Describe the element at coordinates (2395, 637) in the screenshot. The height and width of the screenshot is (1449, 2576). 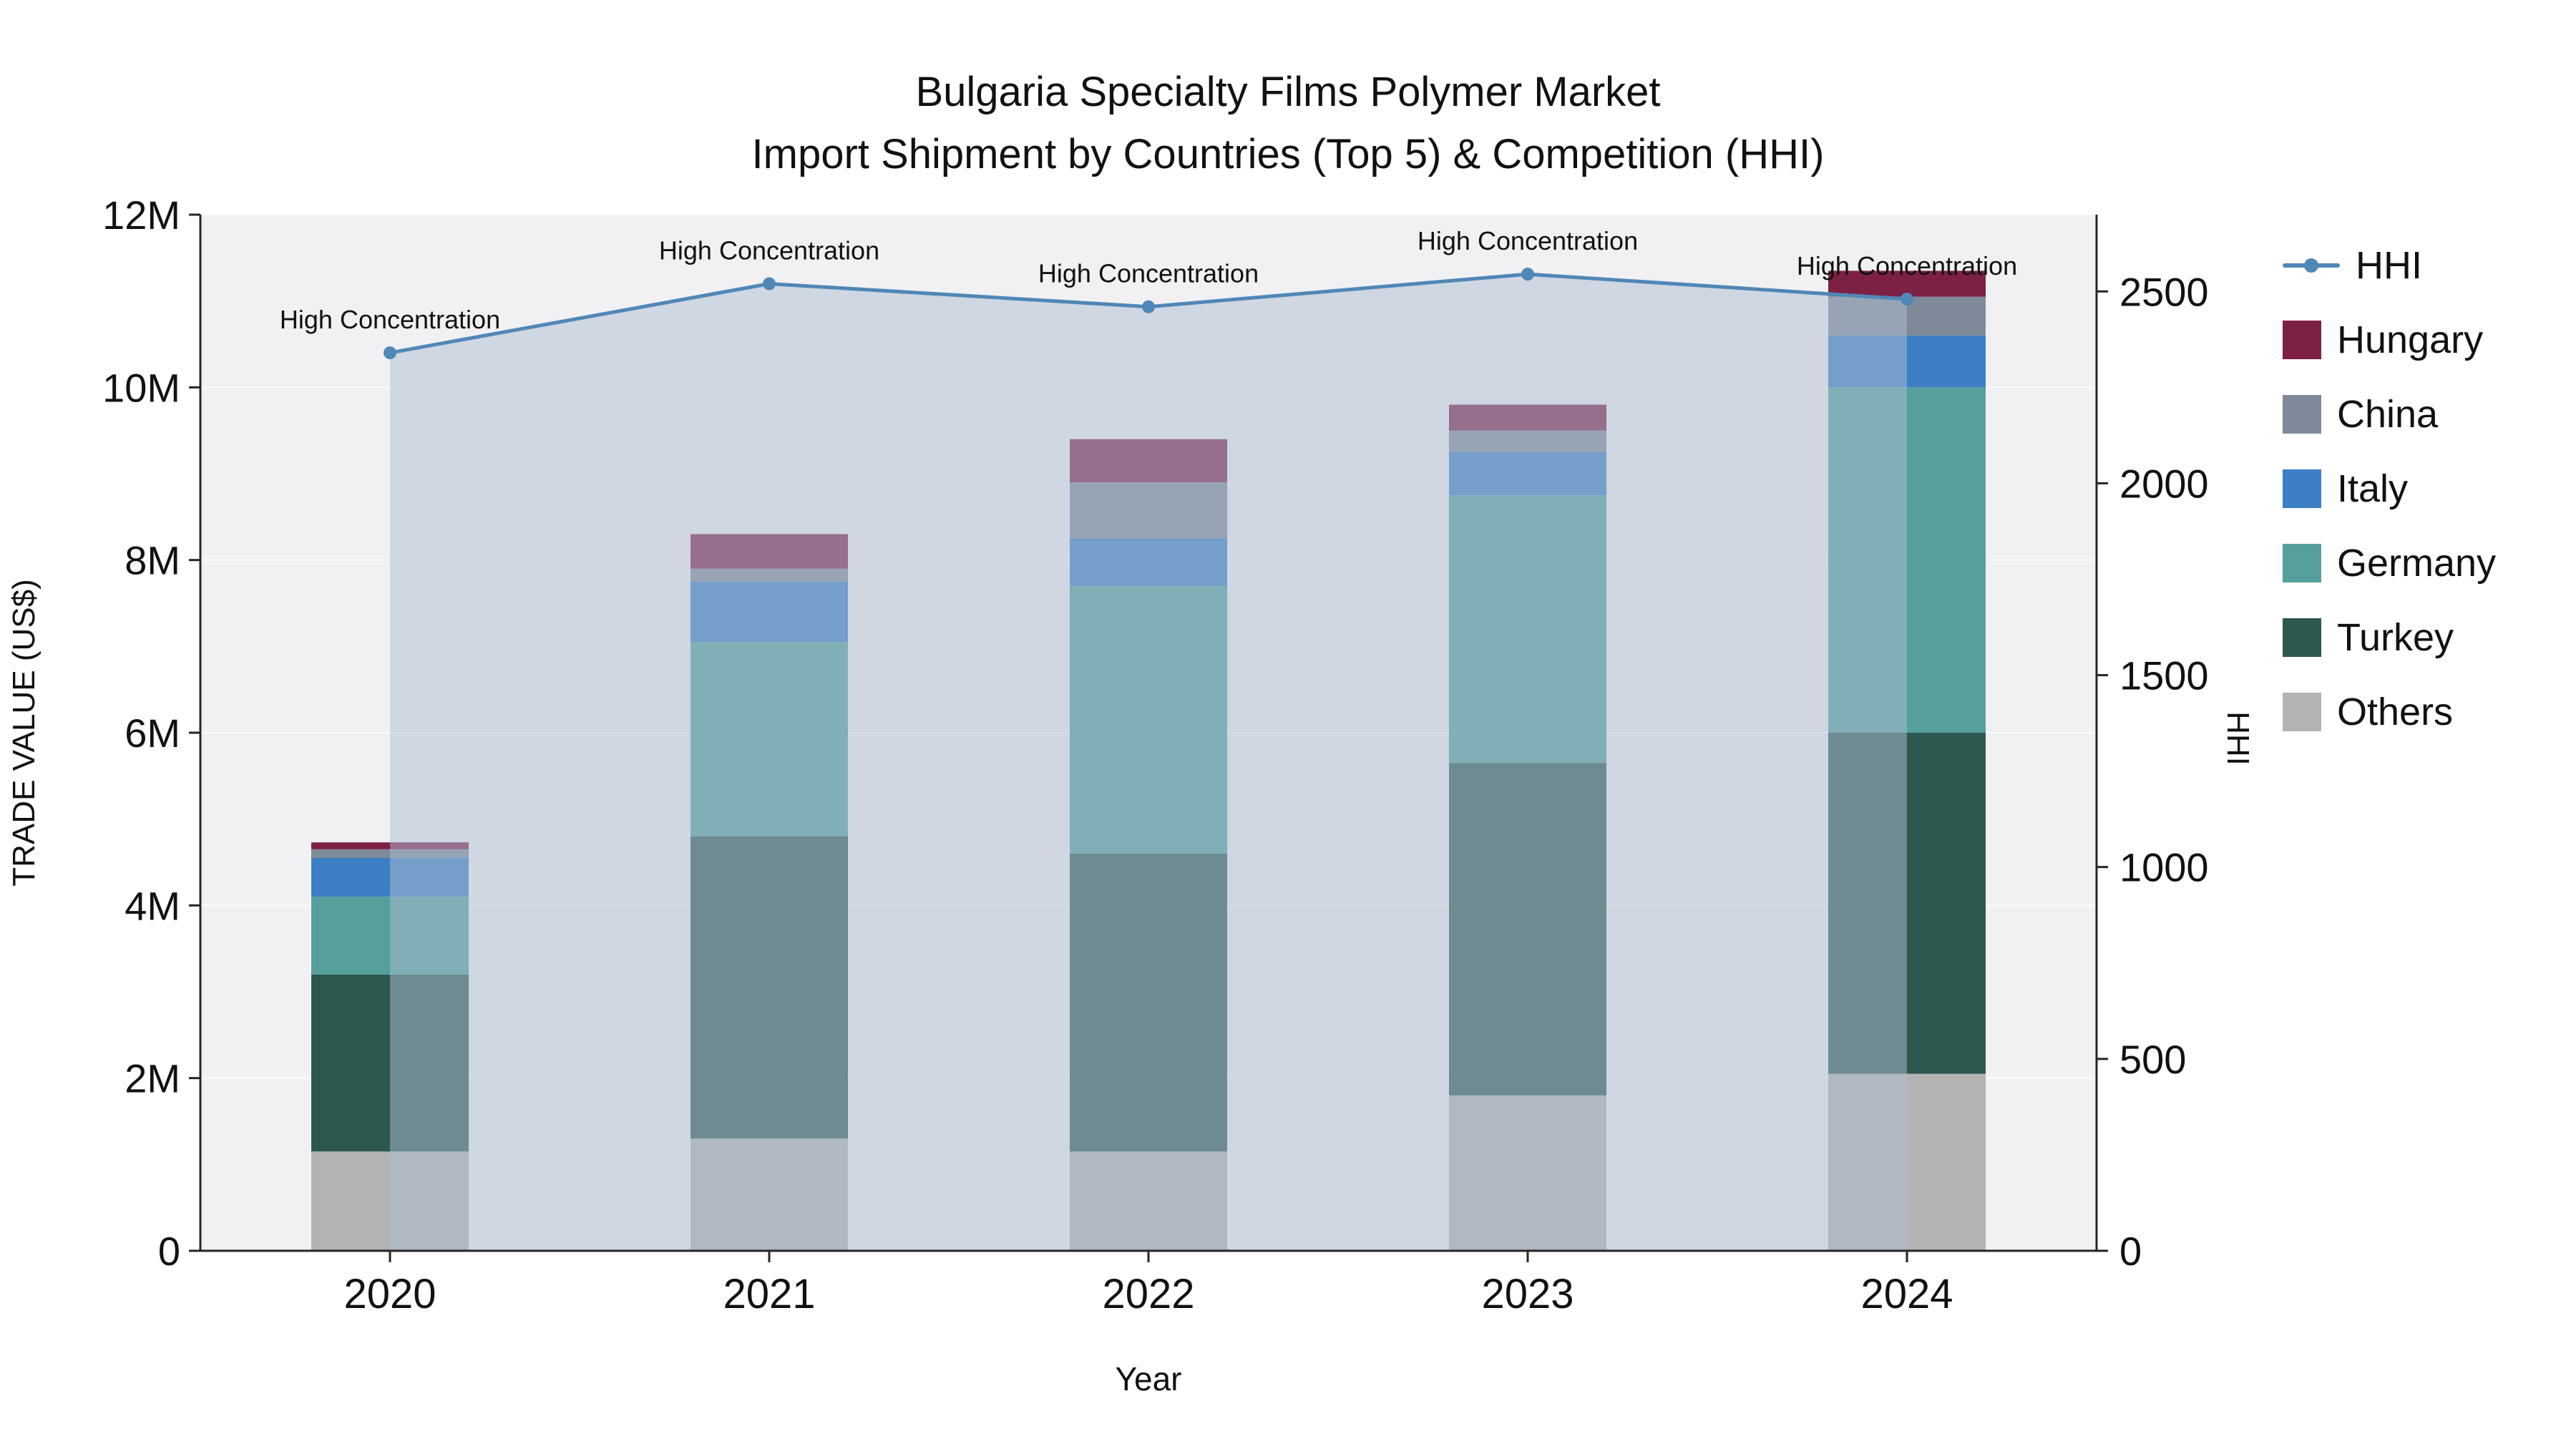
I see `legend-label: Turkey` at that location.